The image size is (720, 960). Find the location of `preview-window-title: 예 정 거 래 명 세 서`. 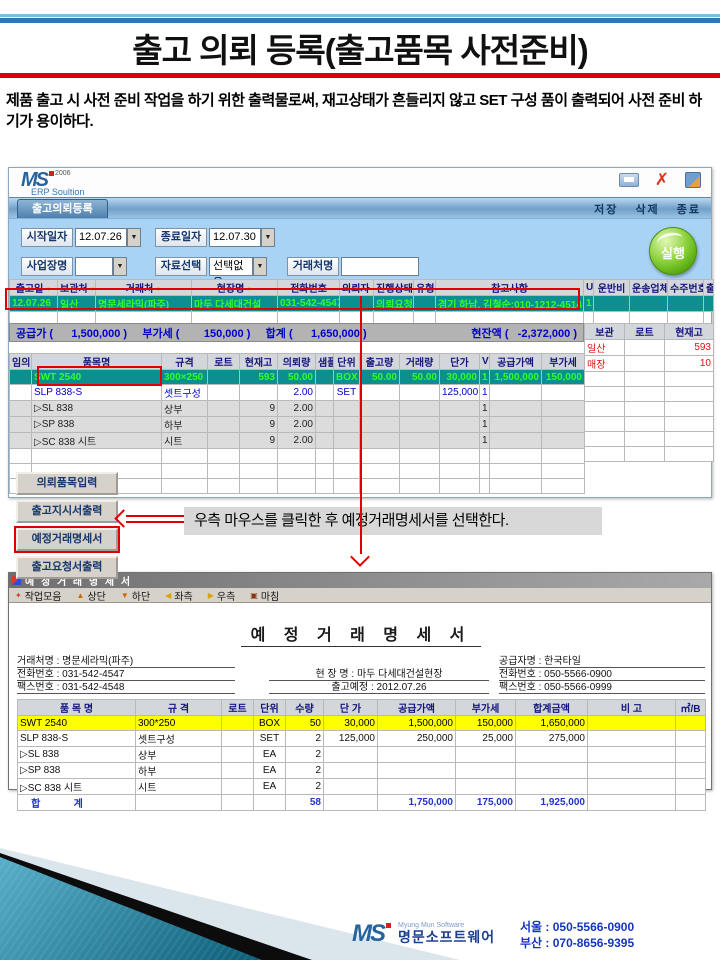

preview-window-title: 예 정 거 래 명 세 서 is located at coordinates (79, 582).